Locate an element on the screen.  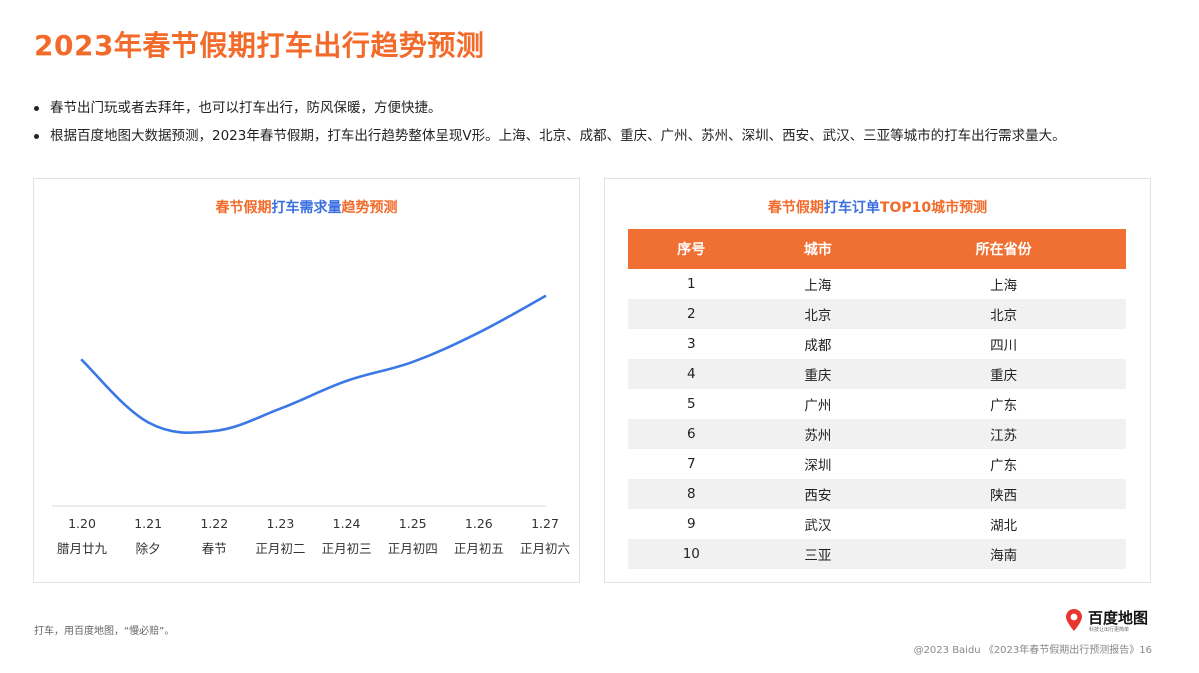
table-row: 8 西安 陕西 is located at coordinates (877, 494).